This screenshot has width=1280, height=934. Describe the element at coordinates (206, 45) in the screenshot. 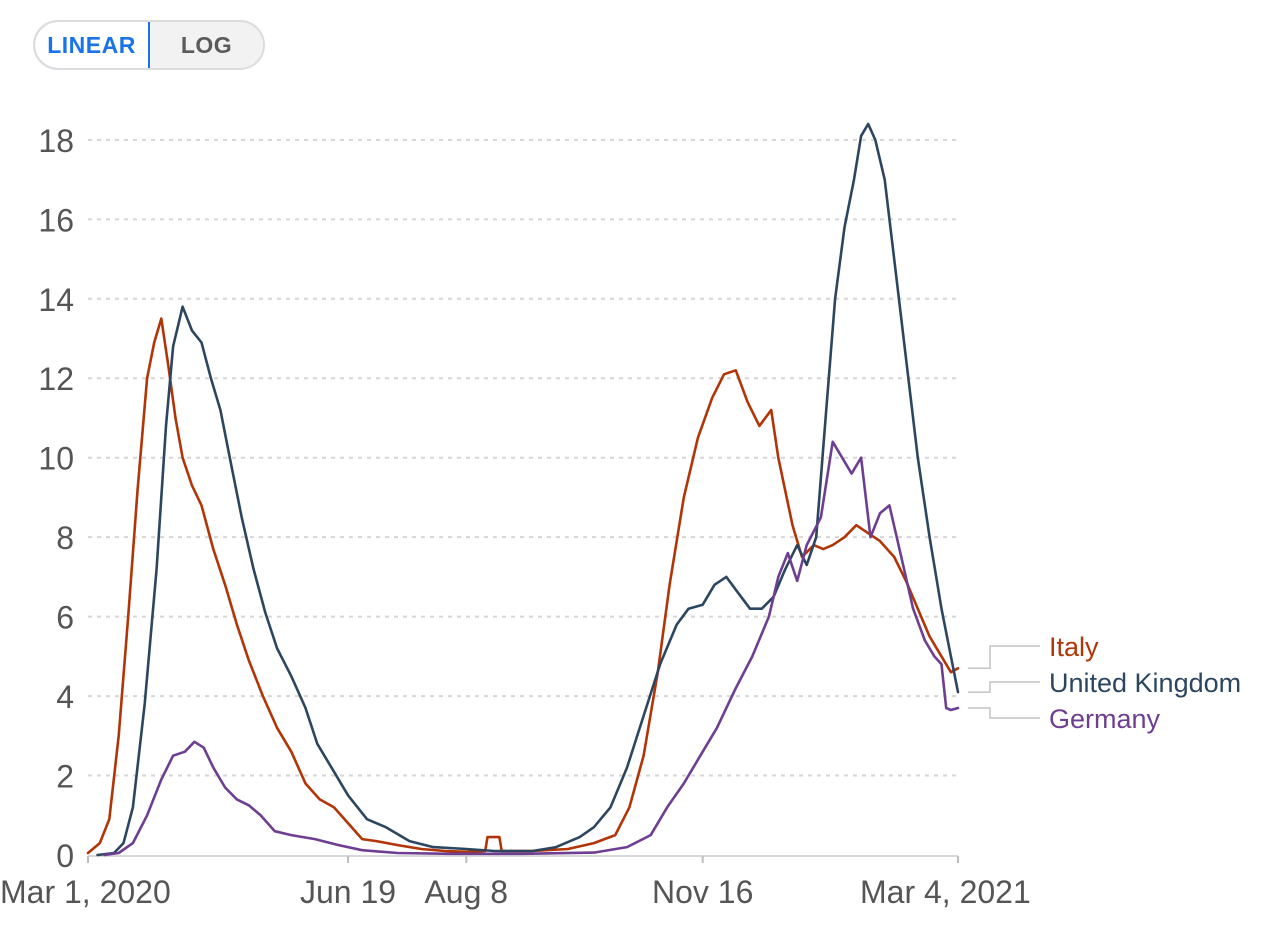

I see `log-scale-button: LOG` at that location.